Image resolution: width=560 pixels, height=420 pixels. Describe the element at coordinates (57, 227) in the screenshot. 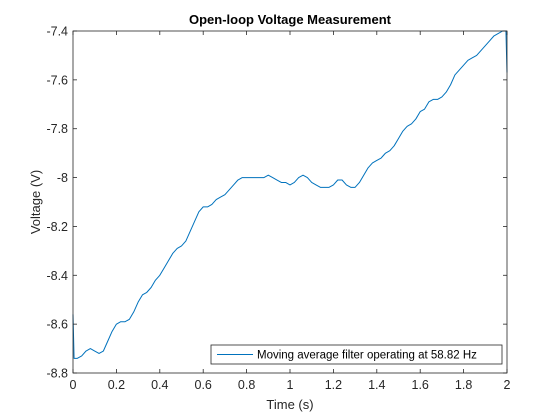

I see `y-tick-label: -8.2` at that location.